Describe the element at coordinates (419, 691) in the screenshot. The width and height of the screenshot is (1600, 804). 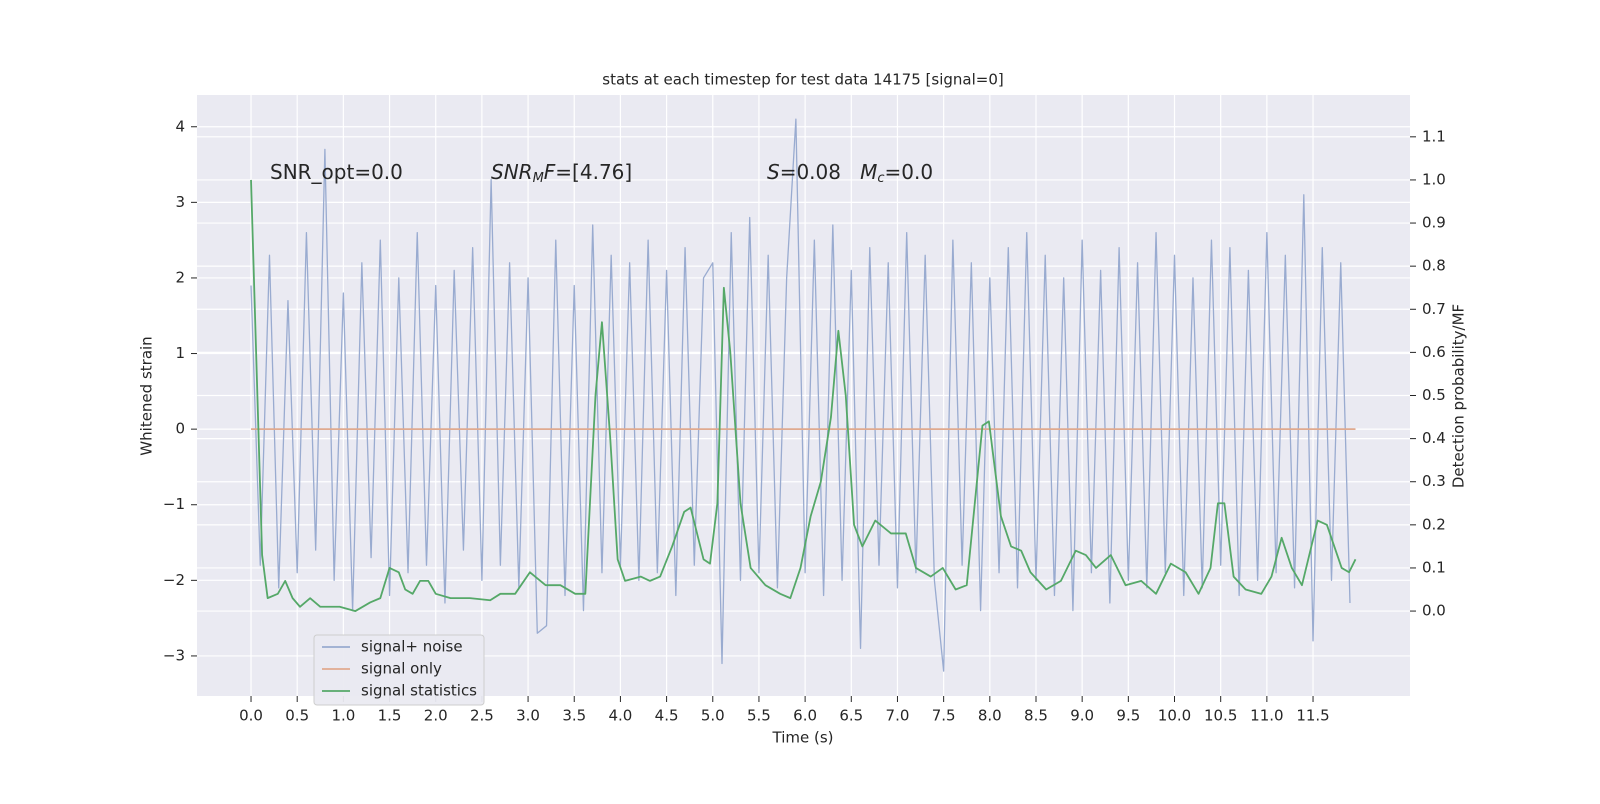
I see `legend-label: signal statistics` at that location.